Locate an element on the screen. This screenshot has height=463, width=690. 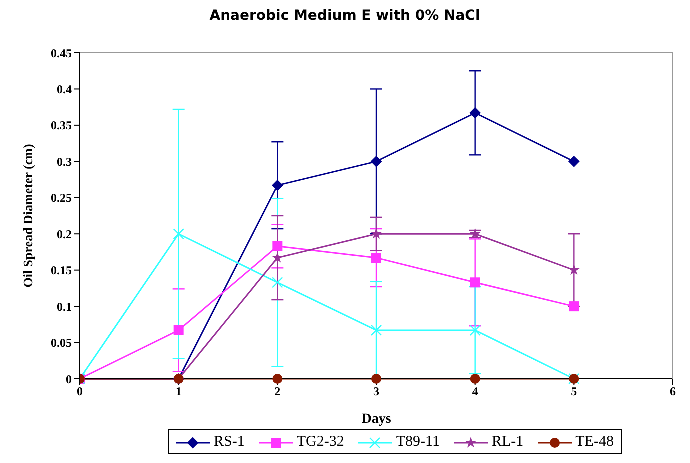
y-tick-label: 0.4 is located at coordinates (64, 89).